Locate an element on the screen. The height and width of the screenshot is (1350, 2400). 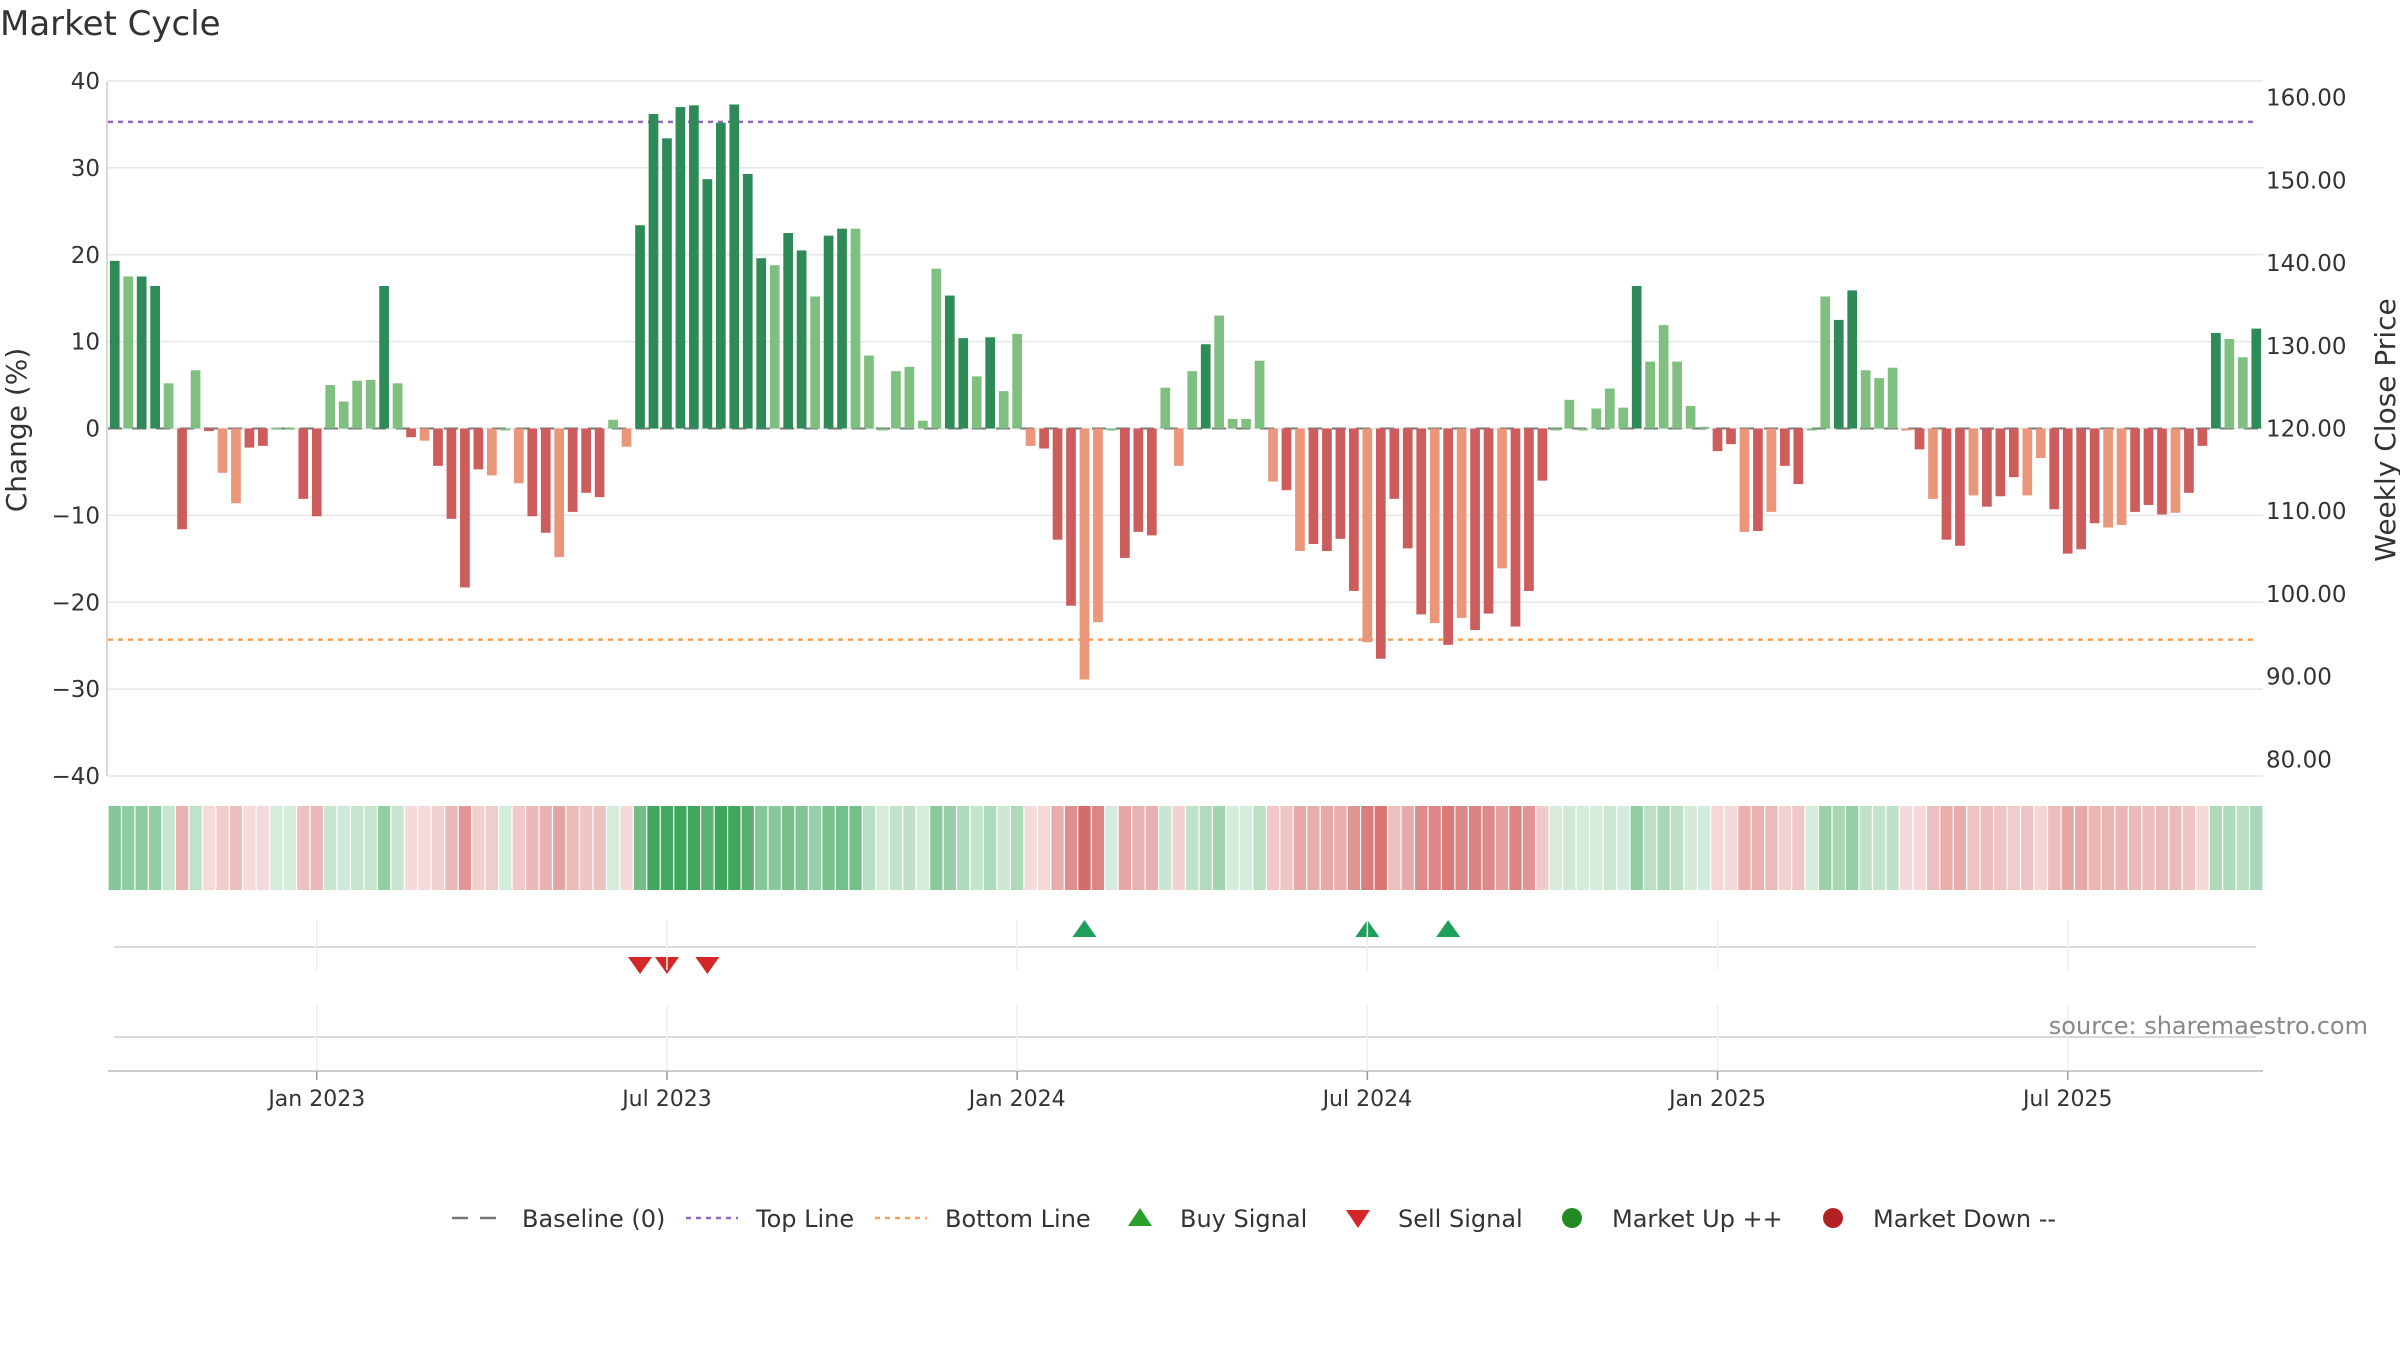
y2-tick-label: 90.00 is located at coordinates (2299, 678).